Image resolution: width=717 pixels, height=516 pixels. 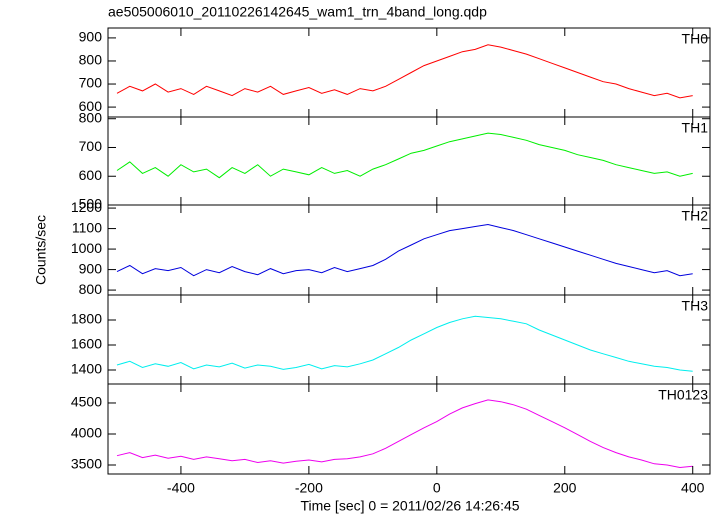 I want to click on y-tick-label: 1400, so click(x=86, y=369).